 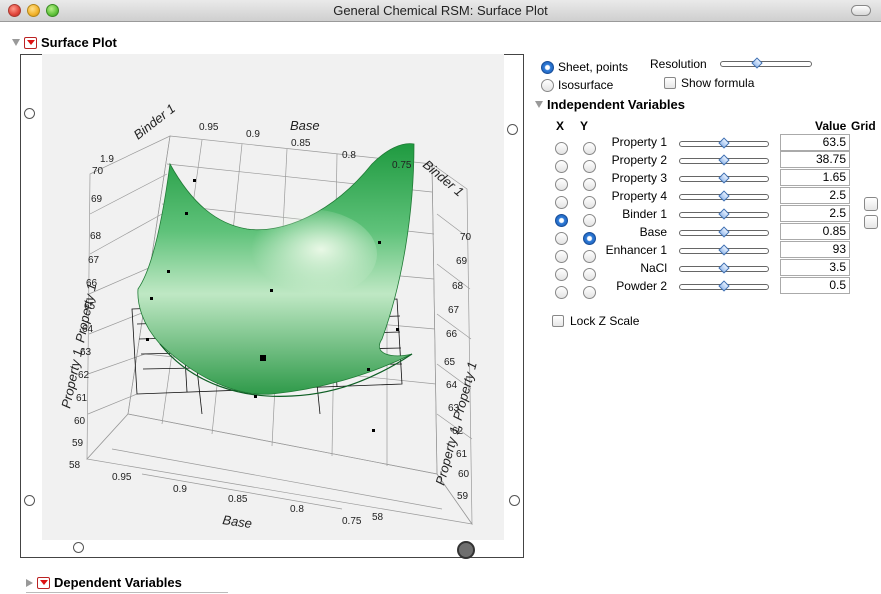 I want to click on resize-handle-right-top, so click(x=512, y=129).